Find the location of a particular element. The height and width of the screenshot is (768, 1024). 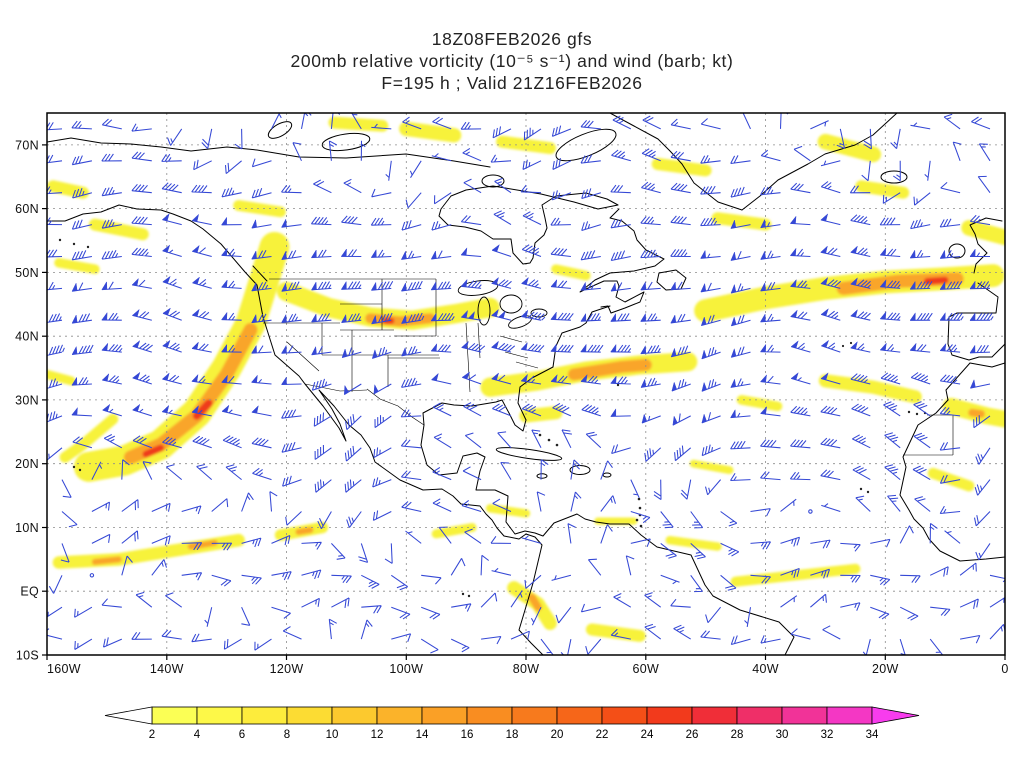

svg-text: 32 is located at coordinates (827, 735).